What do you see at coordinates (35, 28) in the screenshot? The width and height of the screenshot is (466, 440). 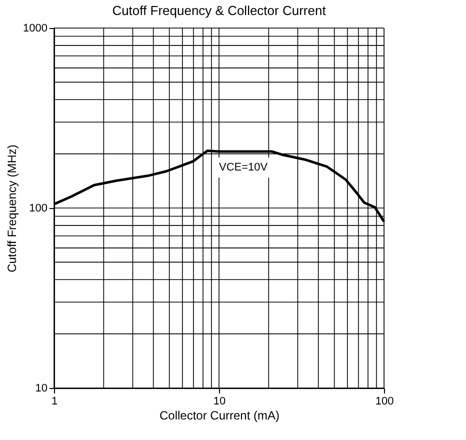 I see `y-tick-label: 1000` at bounding box center [35, 28].